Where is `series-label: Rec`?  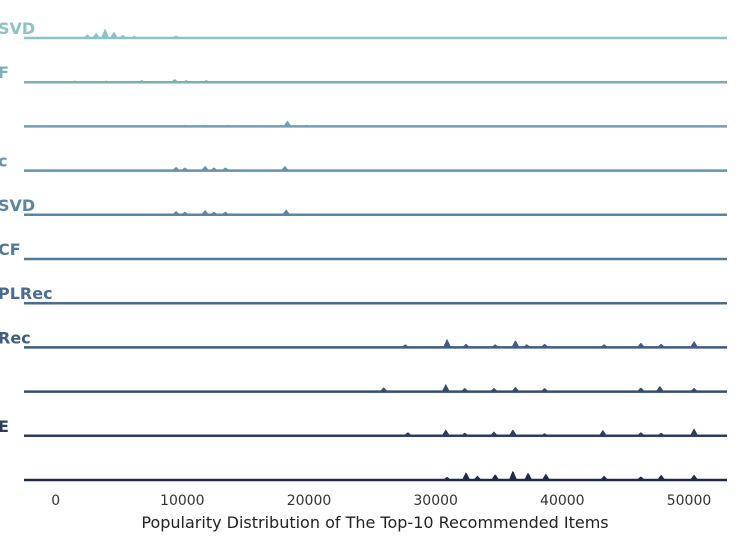 series-label: Rec is located at coordinates (15, 337).